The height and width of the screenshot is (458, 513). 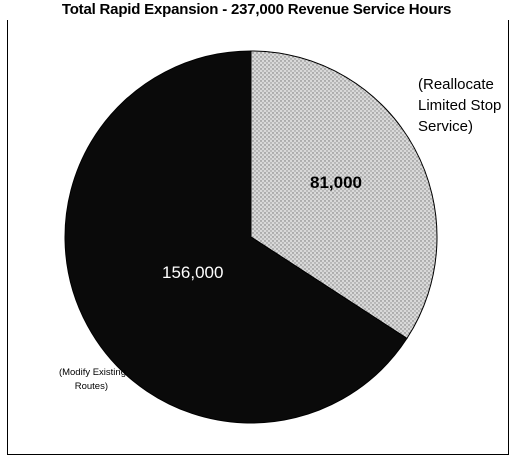 I want to click on slice-annotation-reallocate: (Reallocate Limited Stop Service), so click(x=464, y=105).